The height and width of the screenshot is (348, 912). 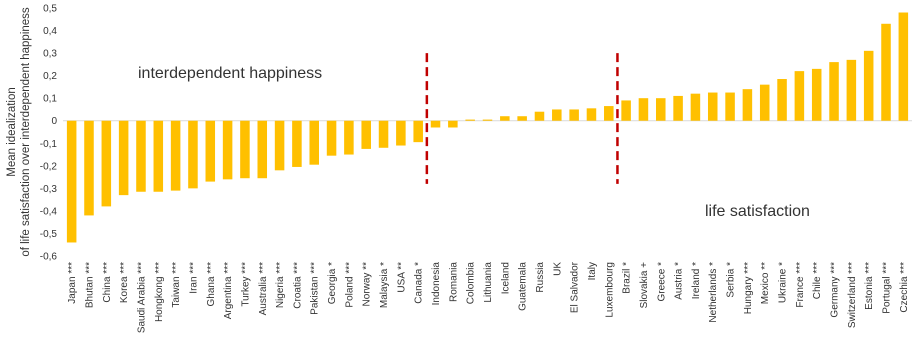 What do you see at coordinates (505, 278) in the screenshot?
I see `x-tick-label: Iceland` at bounding box center [505, 278].